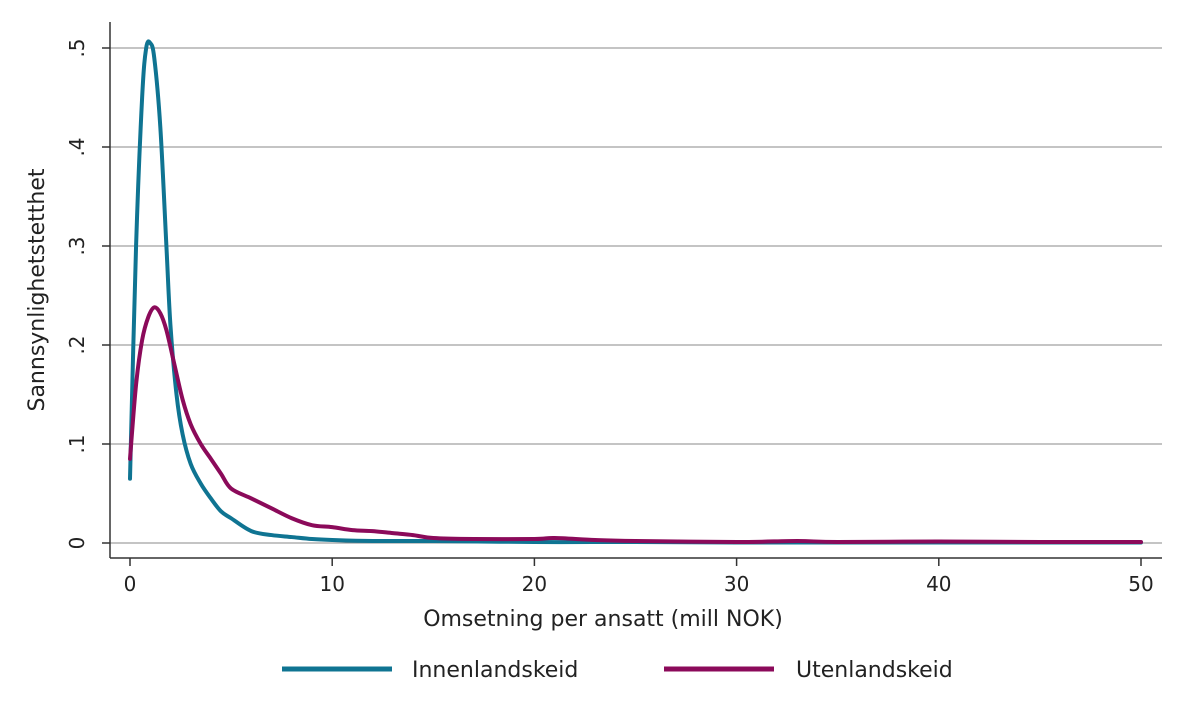 Image resolution: width=1200 pixels, height=710 pixels. What do you see at coordinates (77, 245) in the screenshot?
I see `y-tick-label-3: .3` at bounding box center [77, 245].